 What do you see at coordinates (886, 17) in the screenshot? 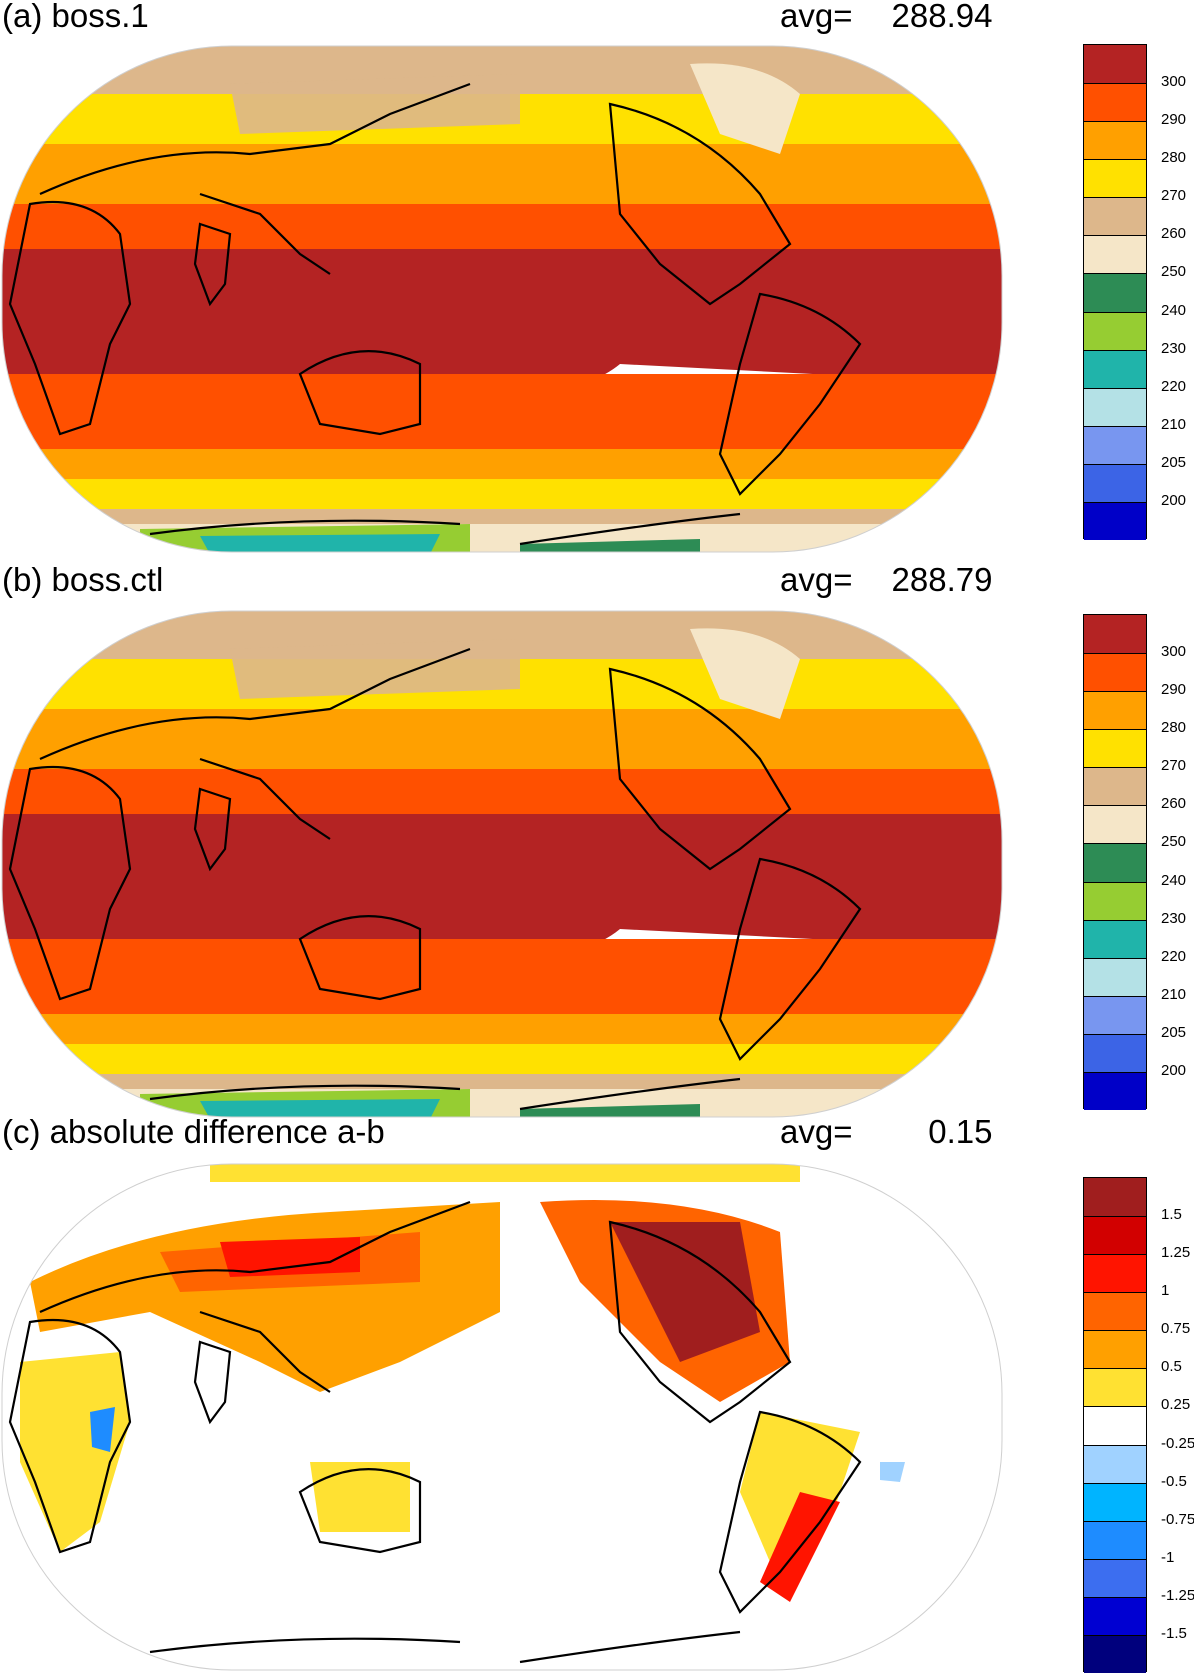
I see `panel-a-avg: avg= 288.94` at bounding box center [886, 17].